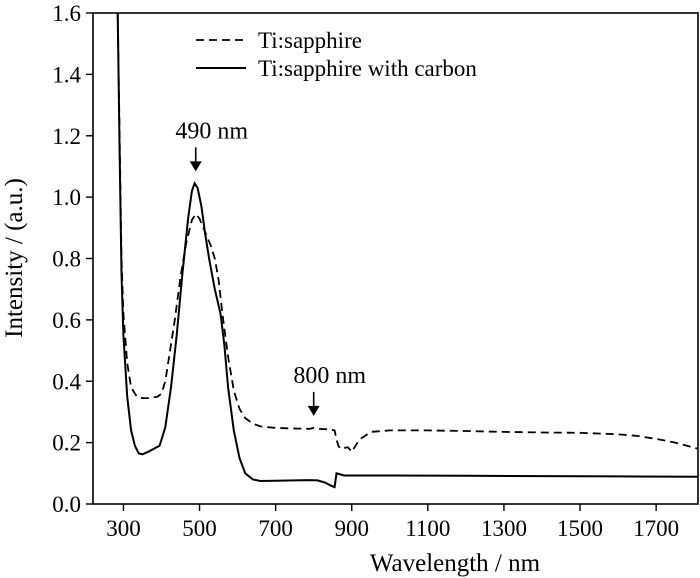 Image resolution: width=700 pixels, height=578 pixels. I want to click on x-tick-label: 1500, so click(580, 528).